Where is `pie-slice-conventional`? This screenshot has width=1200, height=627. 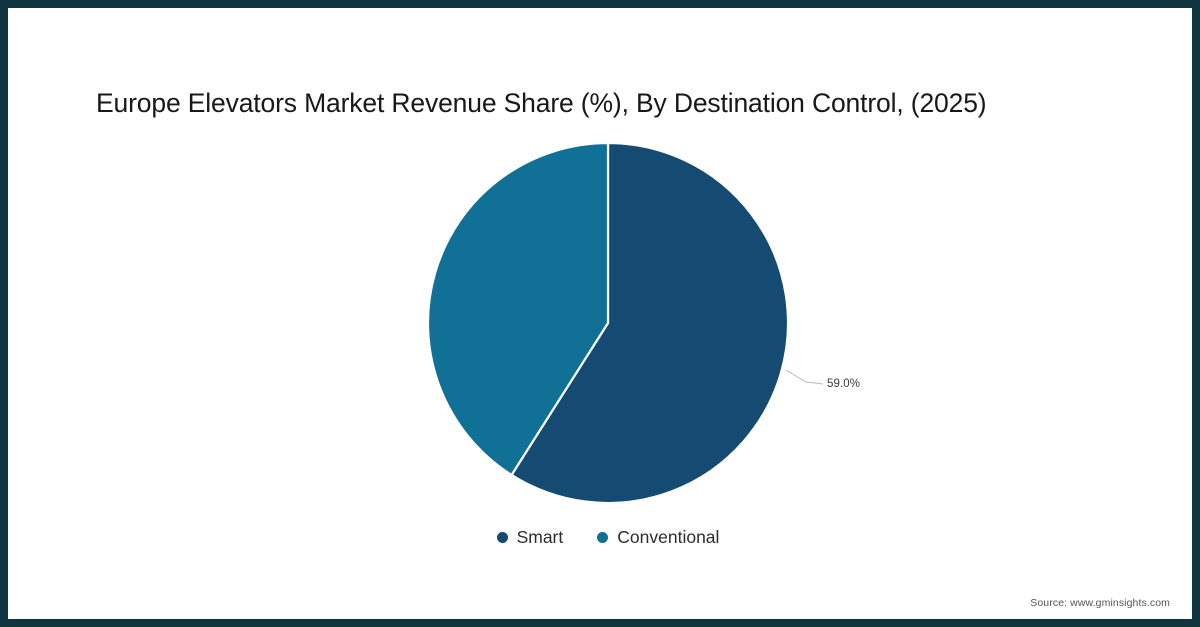
pie-slice-conventional is located at coordinates (518, 309).